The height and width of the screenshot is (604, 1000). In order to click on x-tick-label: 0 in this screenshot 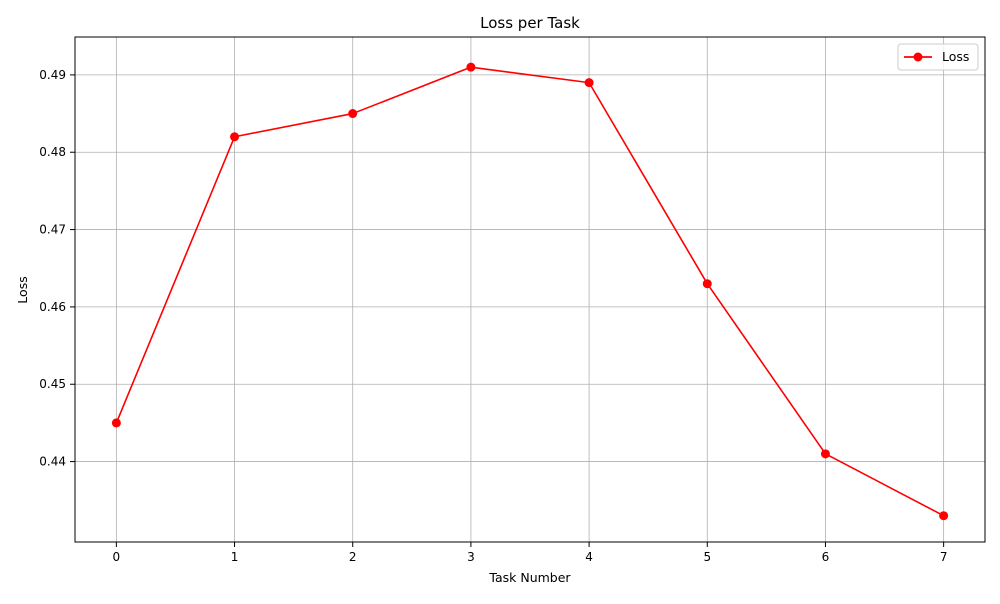, I will do `click(117, 557)`.